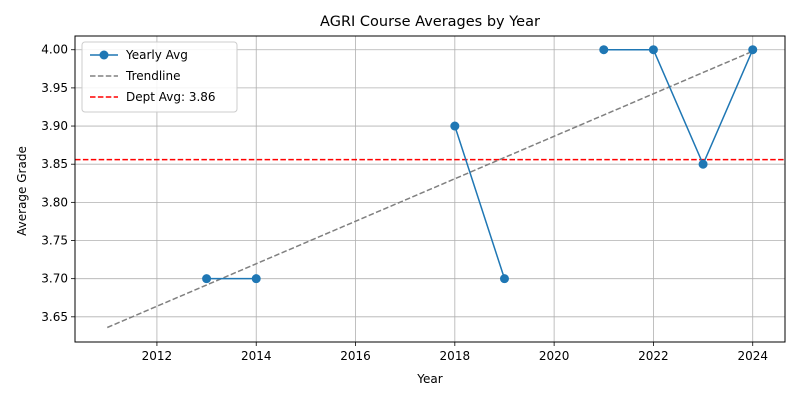  Describe the element at coordinates (156, 55) in the screenshot. I see `legend-label-yearly-avg: Yearly Avg` at that location.